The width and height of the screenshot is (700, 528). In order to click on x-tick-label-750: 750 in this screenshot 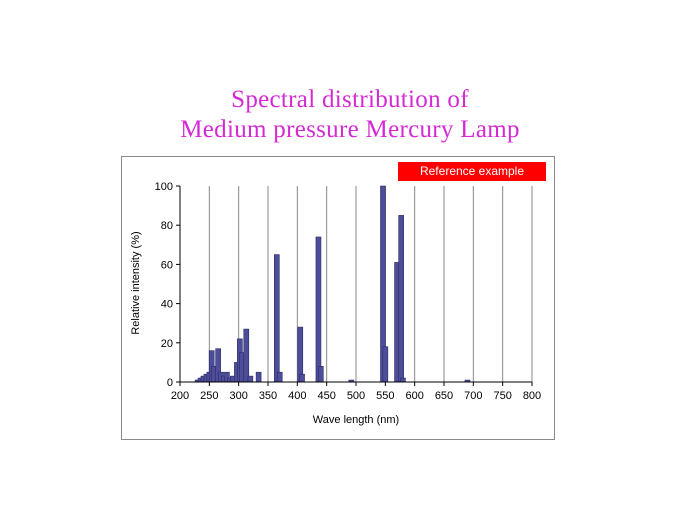, I will do `click(502, 396)`.